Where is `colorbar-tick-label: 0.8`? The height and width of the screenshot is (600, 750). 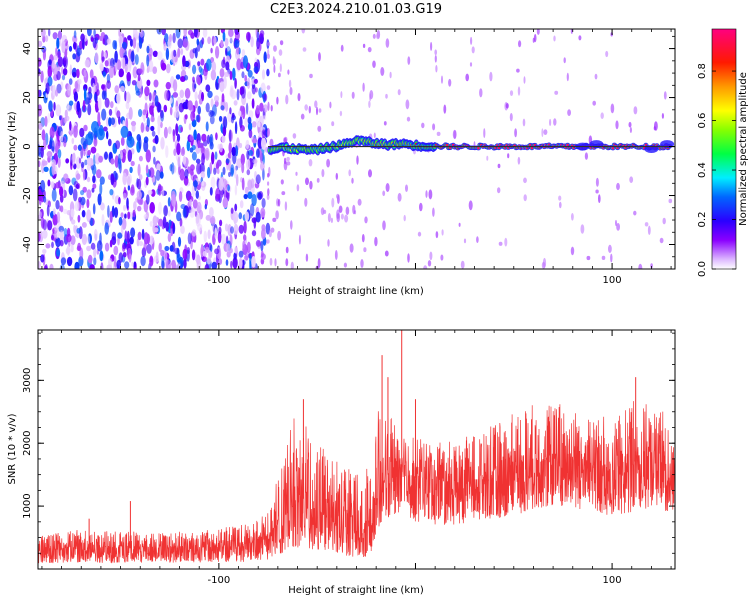
colorbar-tick-label: 0.8 is located at coordinates (702, 71).